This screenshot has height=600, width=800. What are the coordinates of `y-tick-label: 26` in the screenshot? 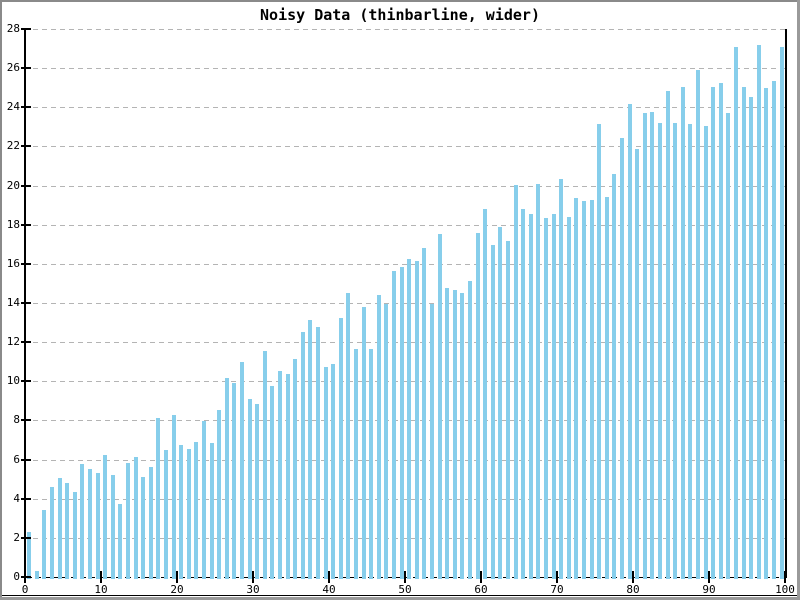 It's located at (13, 67).